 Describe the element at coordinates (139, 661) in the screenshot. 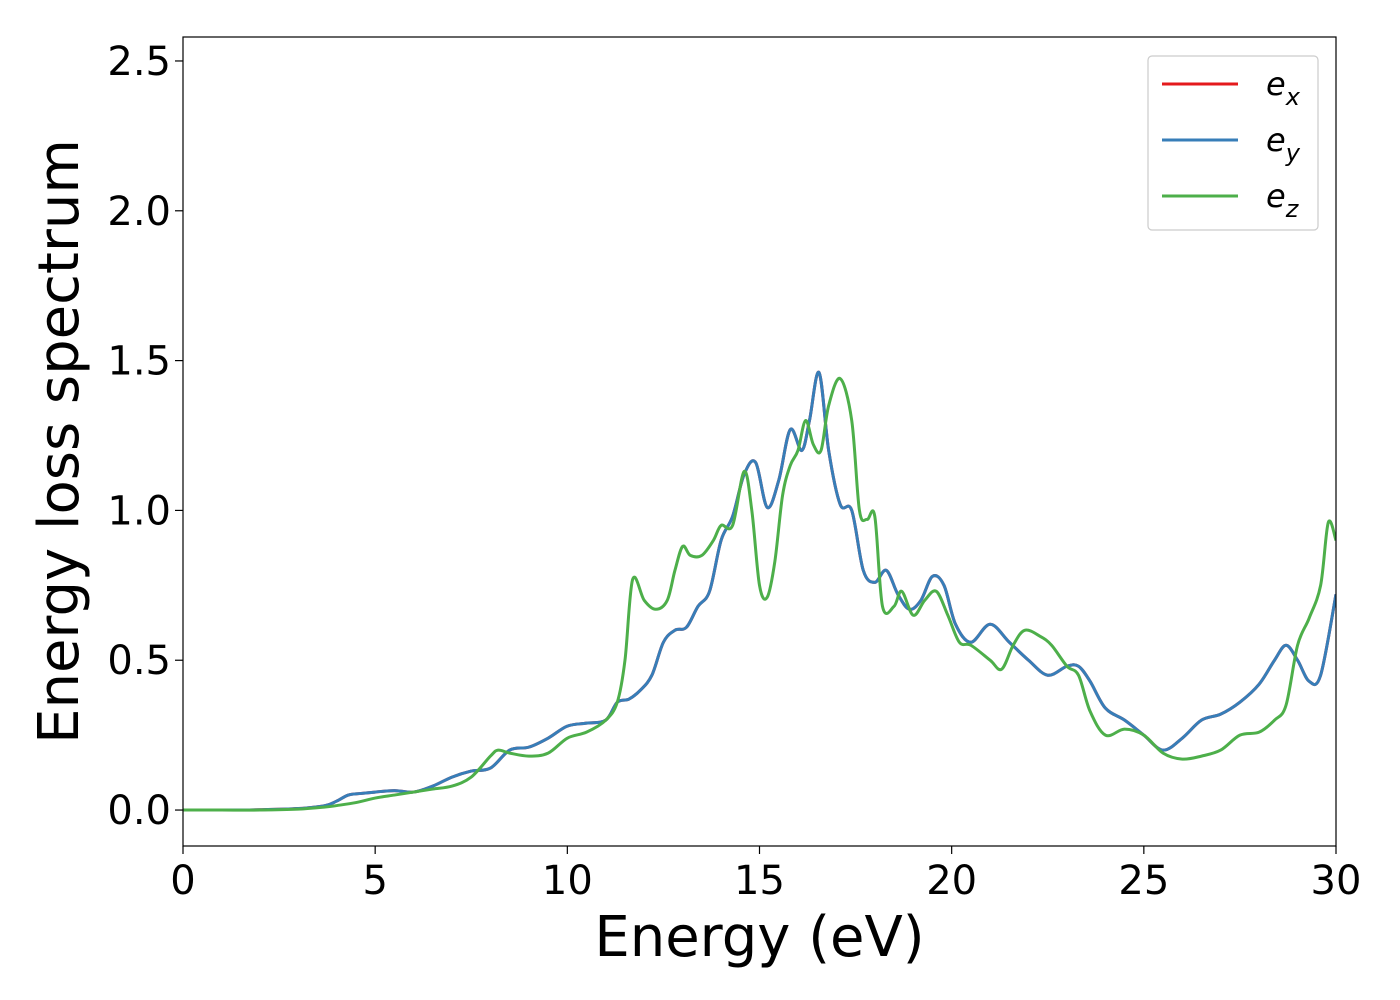

I see `y-tick-label: 0.5` at that location.